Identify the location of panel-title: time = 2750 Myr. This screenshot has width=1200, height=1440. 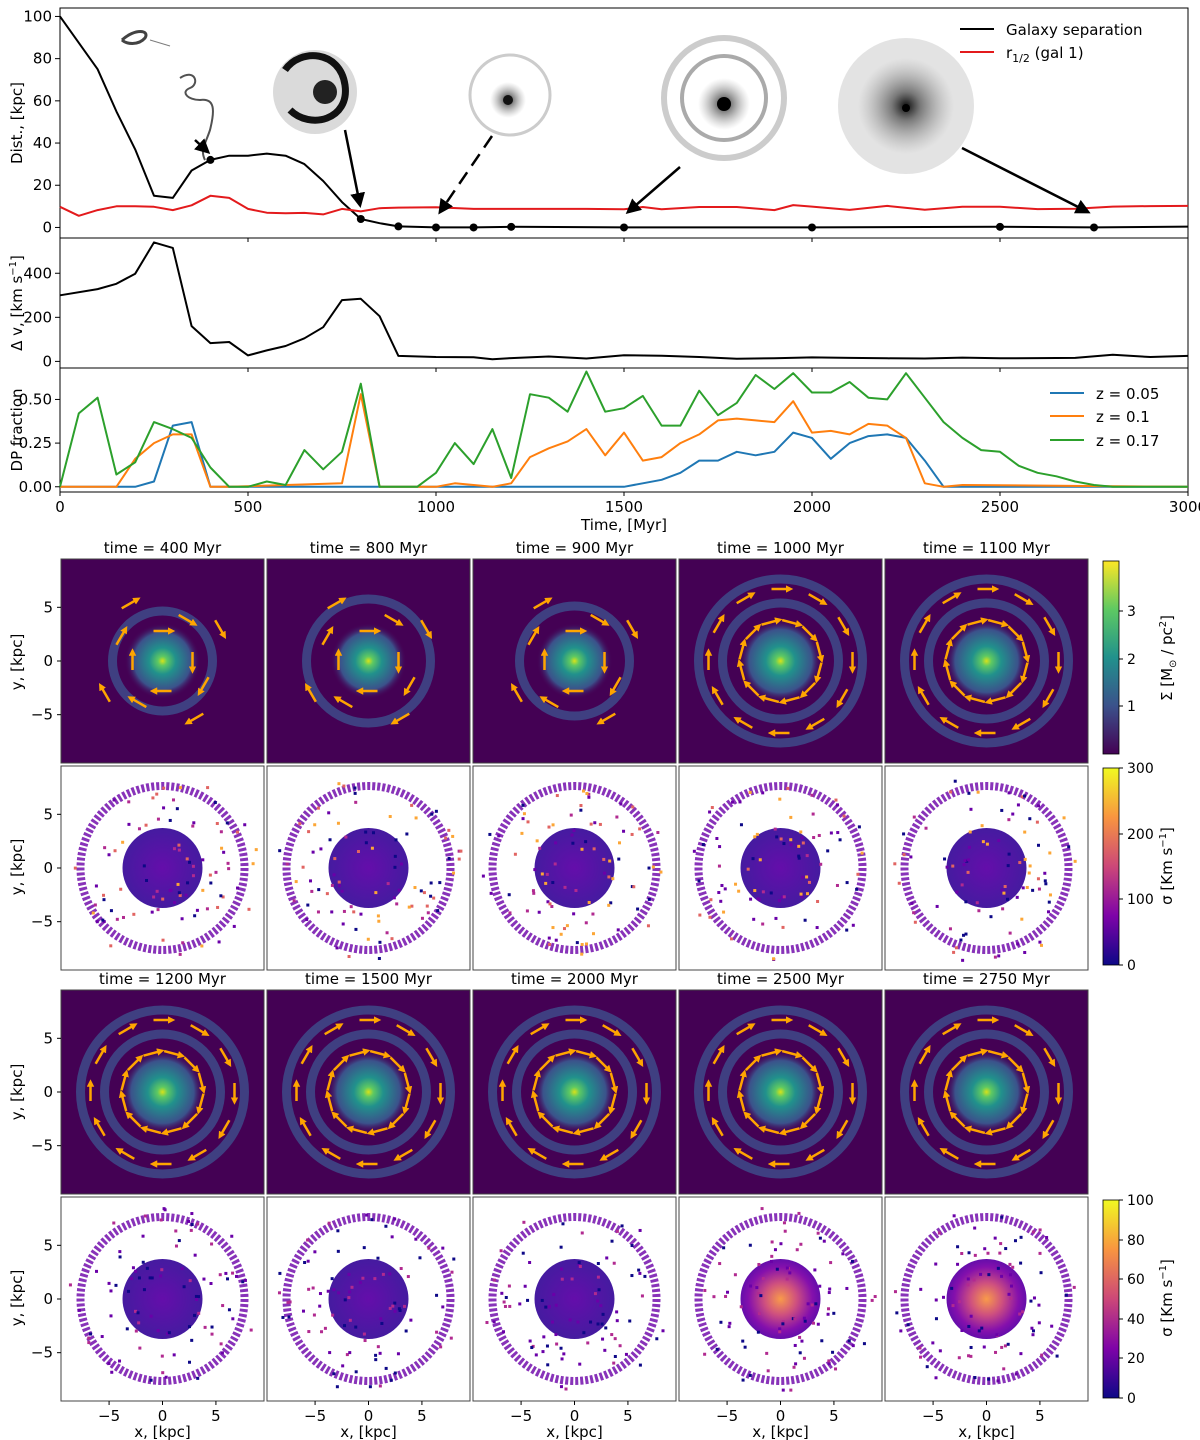
(987, 979).